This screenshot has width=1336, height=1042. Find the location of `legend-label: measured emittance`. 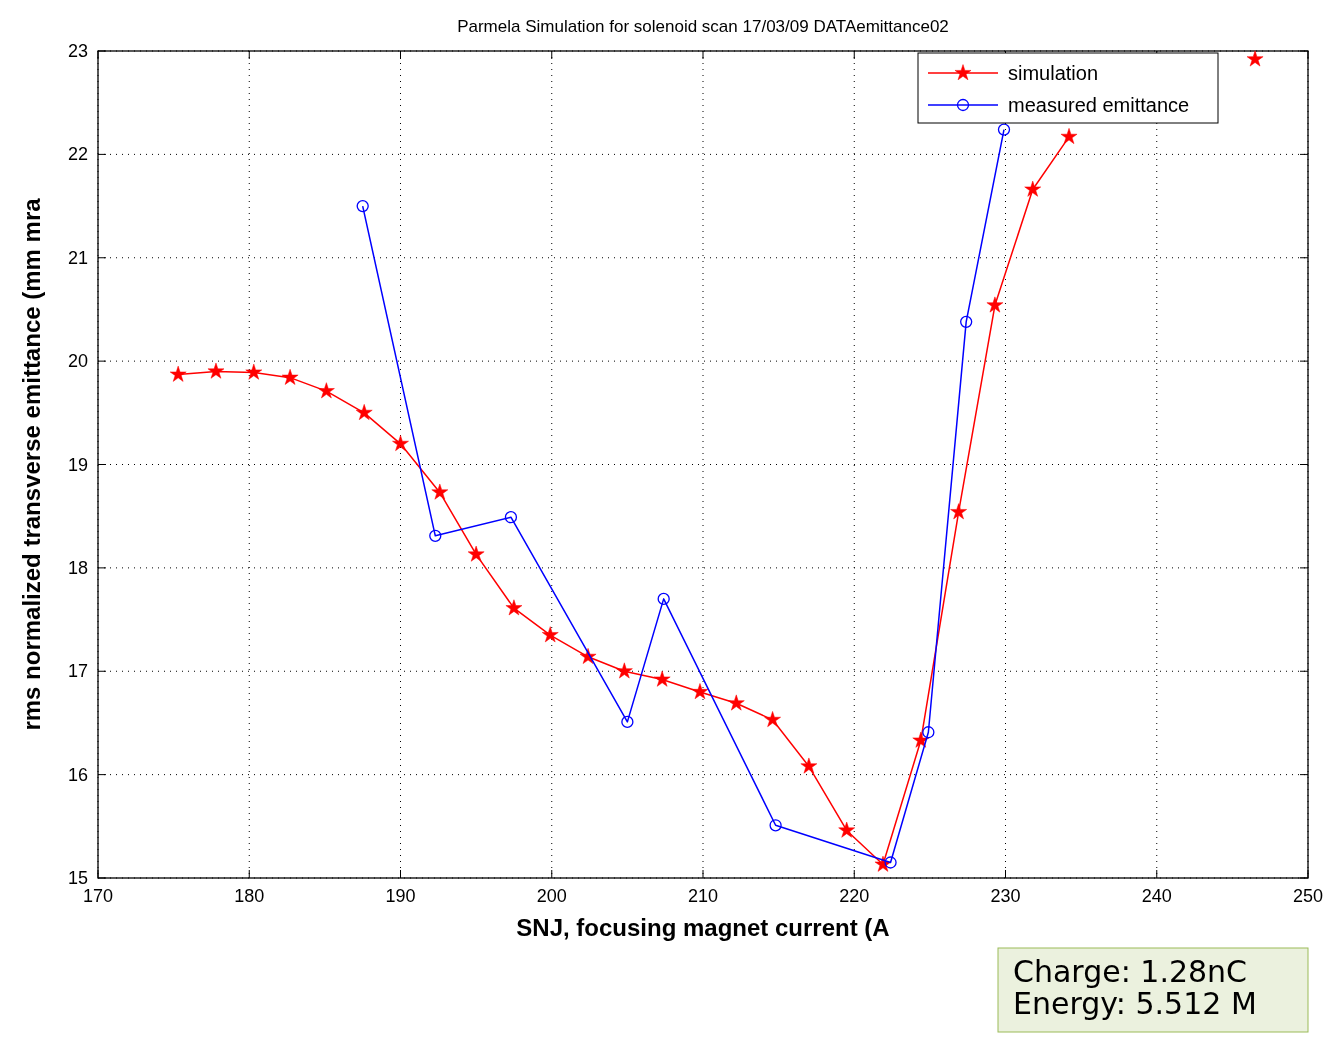

legend-label: measured emittance is located at coordinates (1099, 105).